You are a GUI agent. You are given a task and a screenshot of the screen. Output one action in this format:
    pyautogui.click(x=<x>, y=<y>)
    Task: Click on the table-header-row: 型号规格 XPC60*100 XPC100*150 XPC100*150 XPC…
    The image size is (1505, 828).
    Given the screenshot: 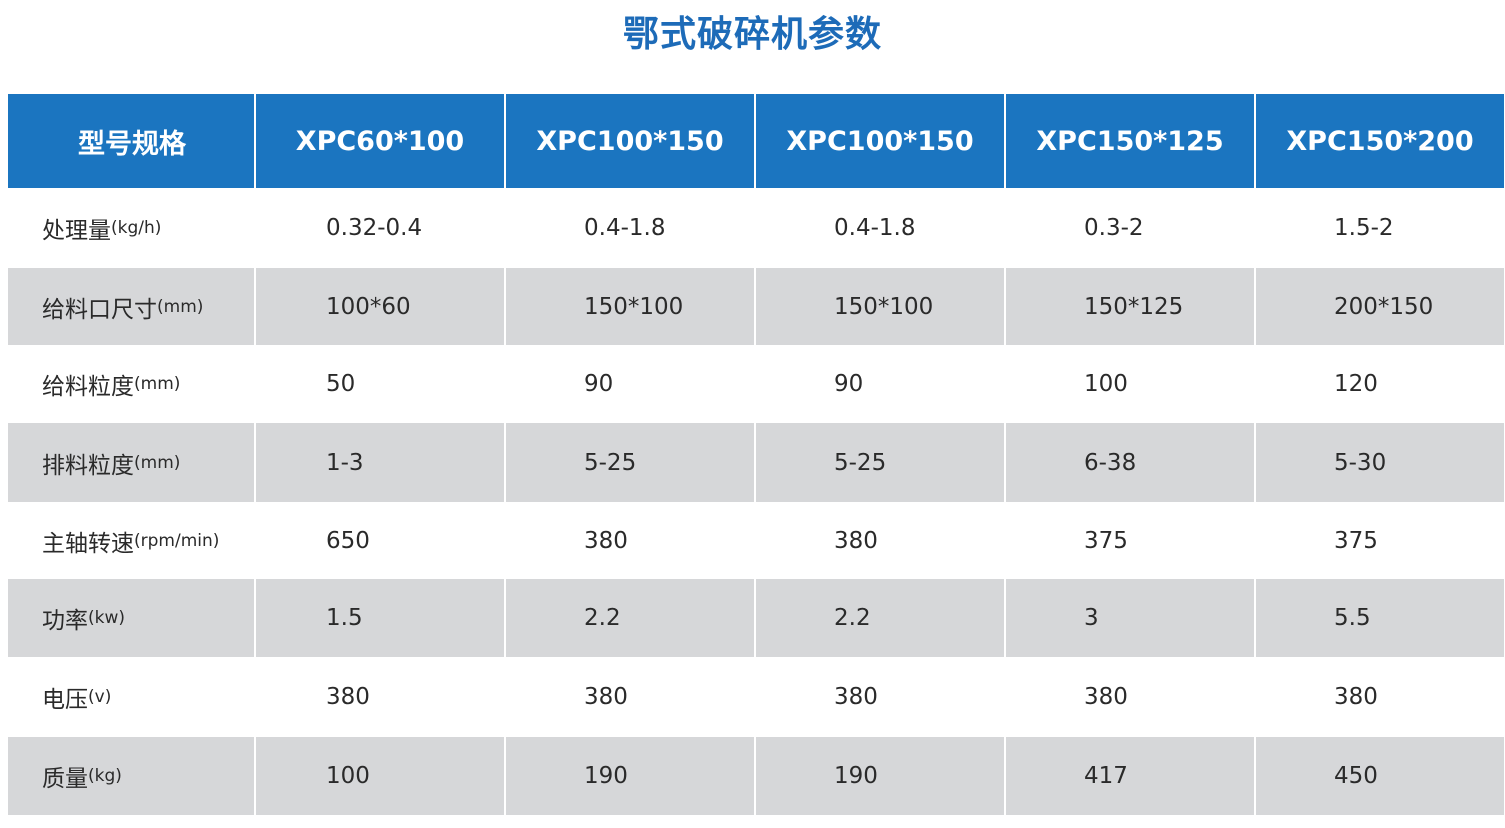 What is the action you would take?
    pyautogui.click(x=756, y=141)
    